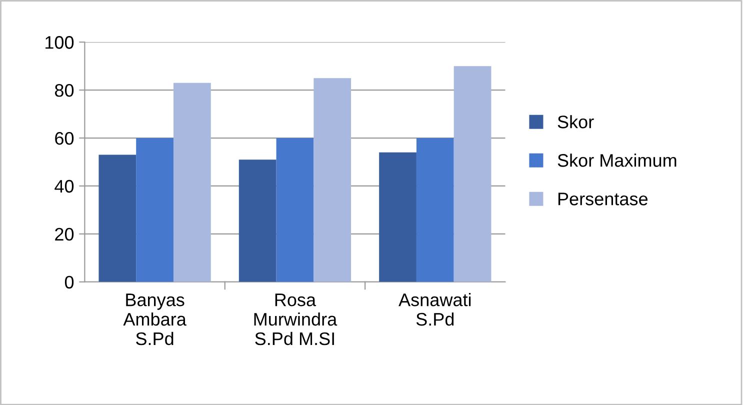 This screenshot has width=743, height=405. I want to click on y-tick-label: 40, so click(64, 186).